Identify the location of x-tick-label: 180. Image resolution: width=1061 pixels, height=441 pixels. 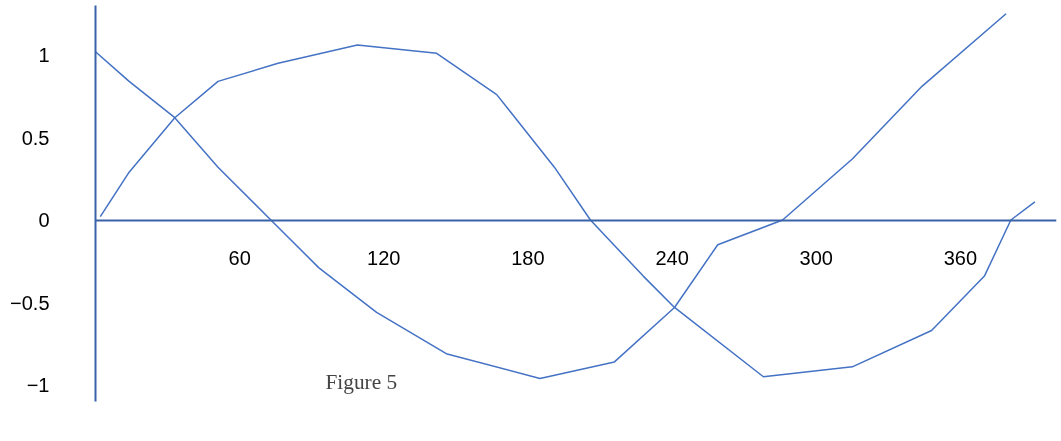
(528, 258).